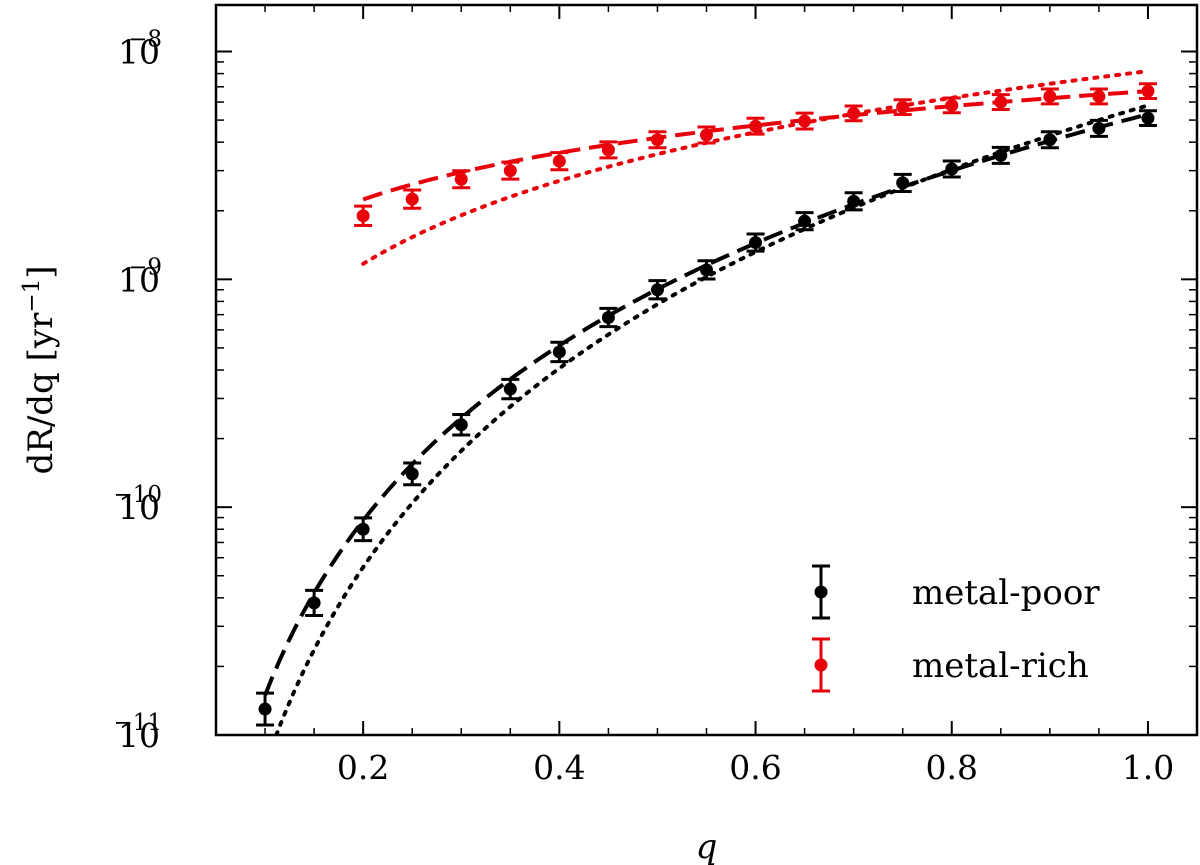  I want to click on legend-marker-metal-rich, so click(821, 665).